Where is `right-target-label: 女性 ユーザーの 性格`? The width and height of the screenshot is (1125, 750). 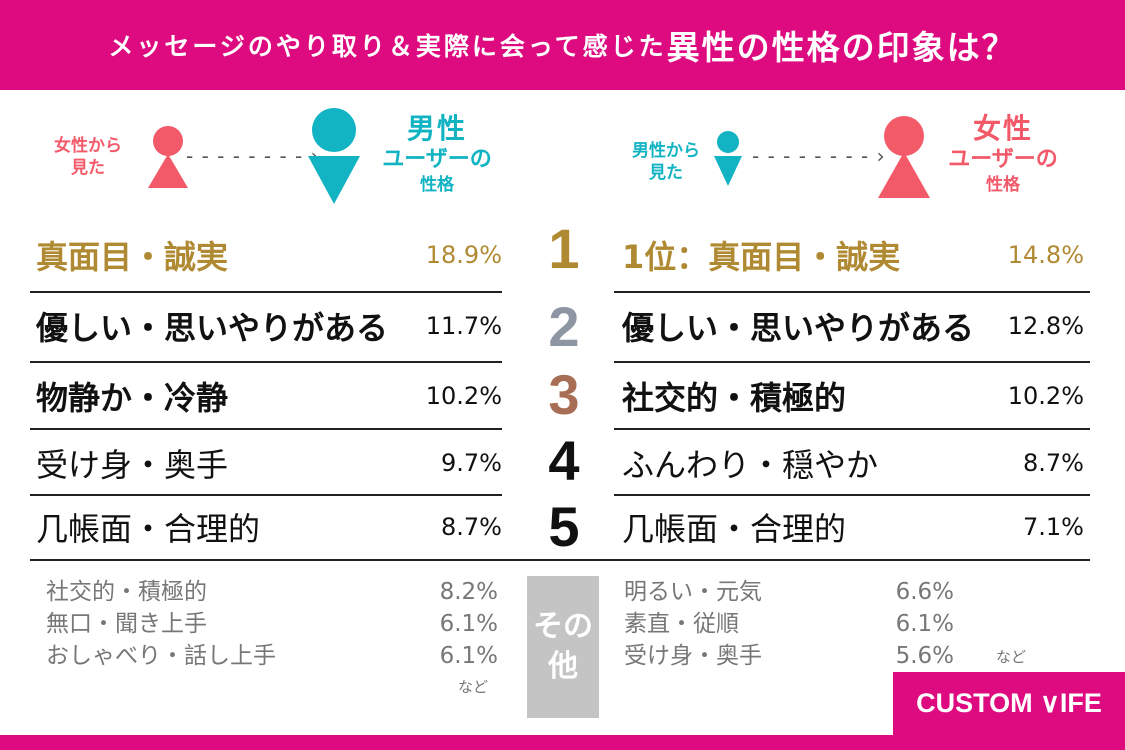 right-target-label: 女性 ユーザーの 性格 is located at coordinates (1003, 154).